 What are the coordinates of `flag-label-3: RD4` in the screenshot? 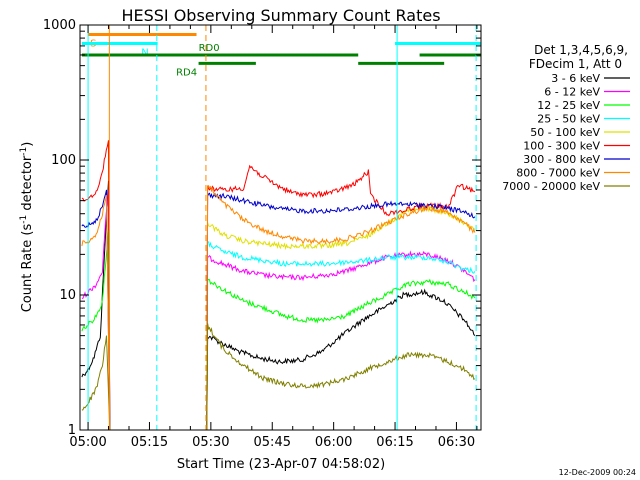 It's located at (186, 72).